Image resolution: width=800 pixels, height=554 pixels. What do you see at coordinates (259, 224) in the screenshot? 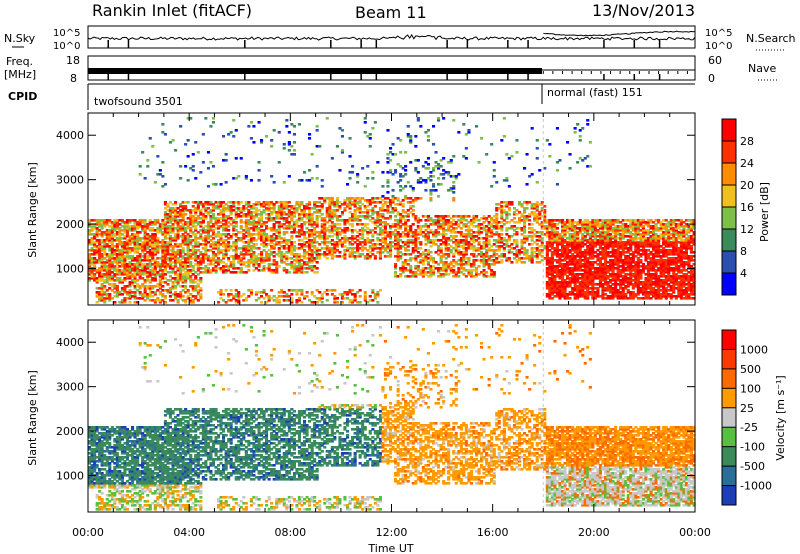
I see `cell-2019` at bounding box center [259, 224].